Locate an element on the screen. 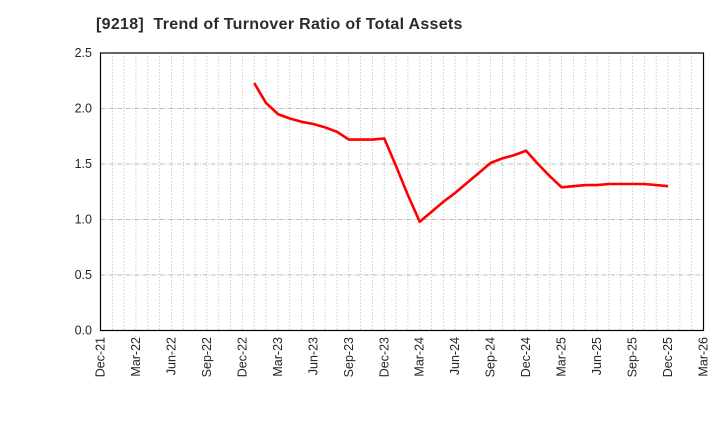 This screenshot has width=720, height=440. x-tick-label: Mar-23 is located at coordinates (278, 357).